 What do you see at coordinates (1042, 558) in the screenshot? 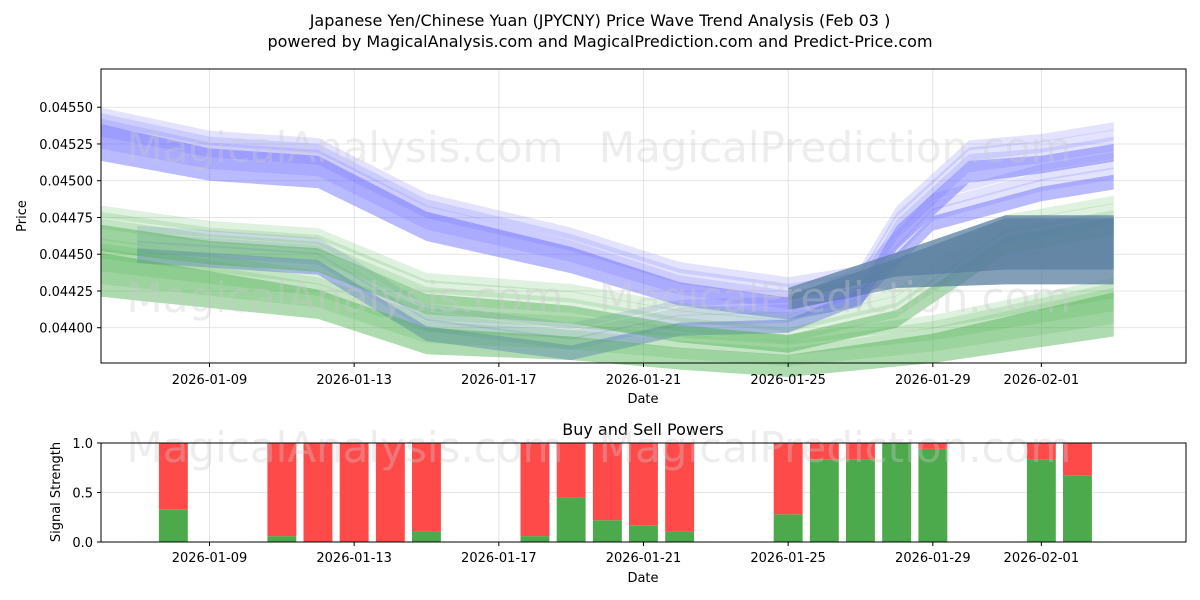
I see `signal-x-tick-label: 2026-02-01` at bounding box center [1042, 558].